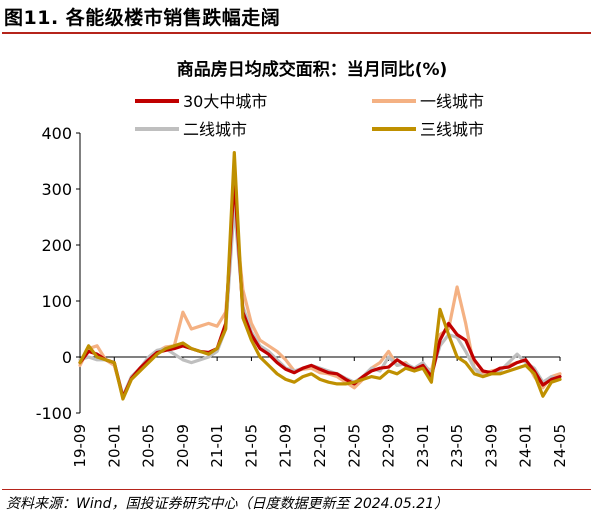 Image resolution: width=595 pixels, height=518 pixels. Describe the element at coordinates (312, 69) in the screenshot. I see `chart-title: 商品房日均成交面积：当月同比(%)` at that location.